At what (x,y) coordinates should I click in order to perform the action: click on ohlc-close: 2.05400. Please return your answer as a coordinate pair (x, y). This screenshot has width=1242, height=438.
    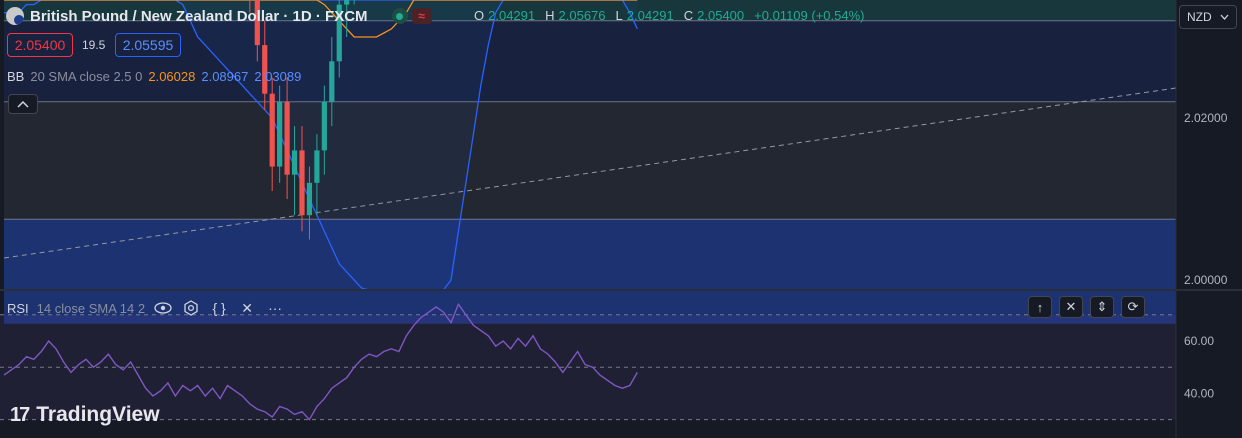
    Looking at the image, I should click on (721, 15).